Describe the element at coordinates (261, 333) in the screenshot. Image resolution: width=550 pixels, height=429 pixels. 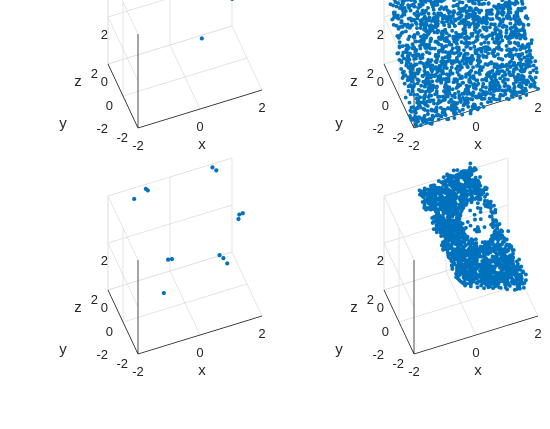
I see `x-tick-label: 2` at that location.